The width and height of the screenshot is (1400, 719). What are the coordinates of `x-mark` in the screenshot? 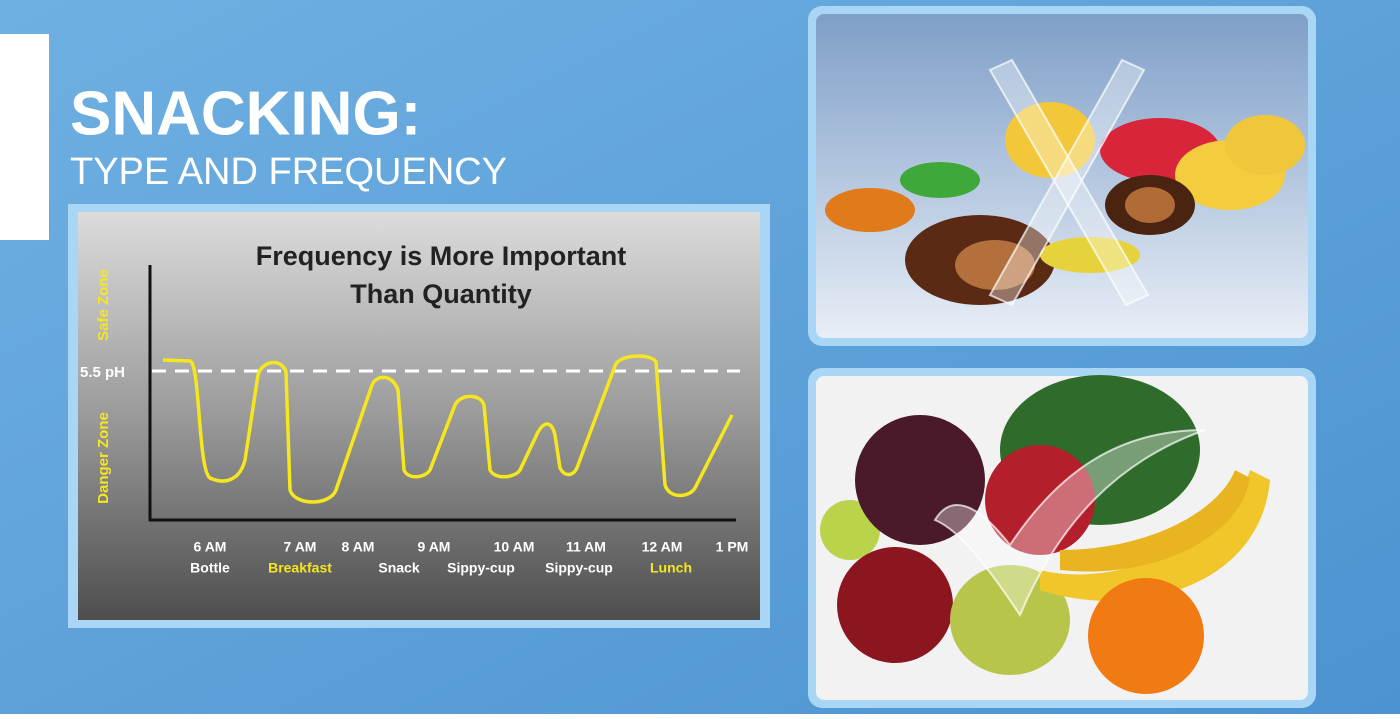 It's located at (1069, 182).